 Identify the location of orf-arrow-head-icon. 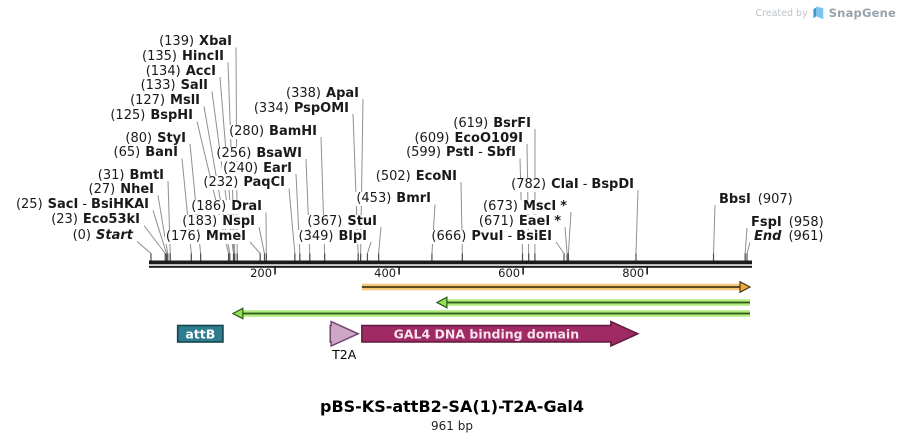
(745, 287).